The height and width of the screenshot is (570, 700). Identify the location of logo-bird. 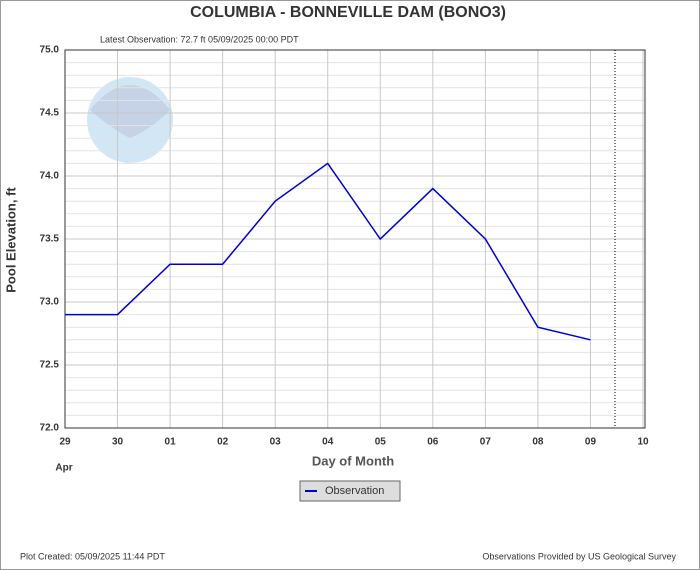
(130, 111).